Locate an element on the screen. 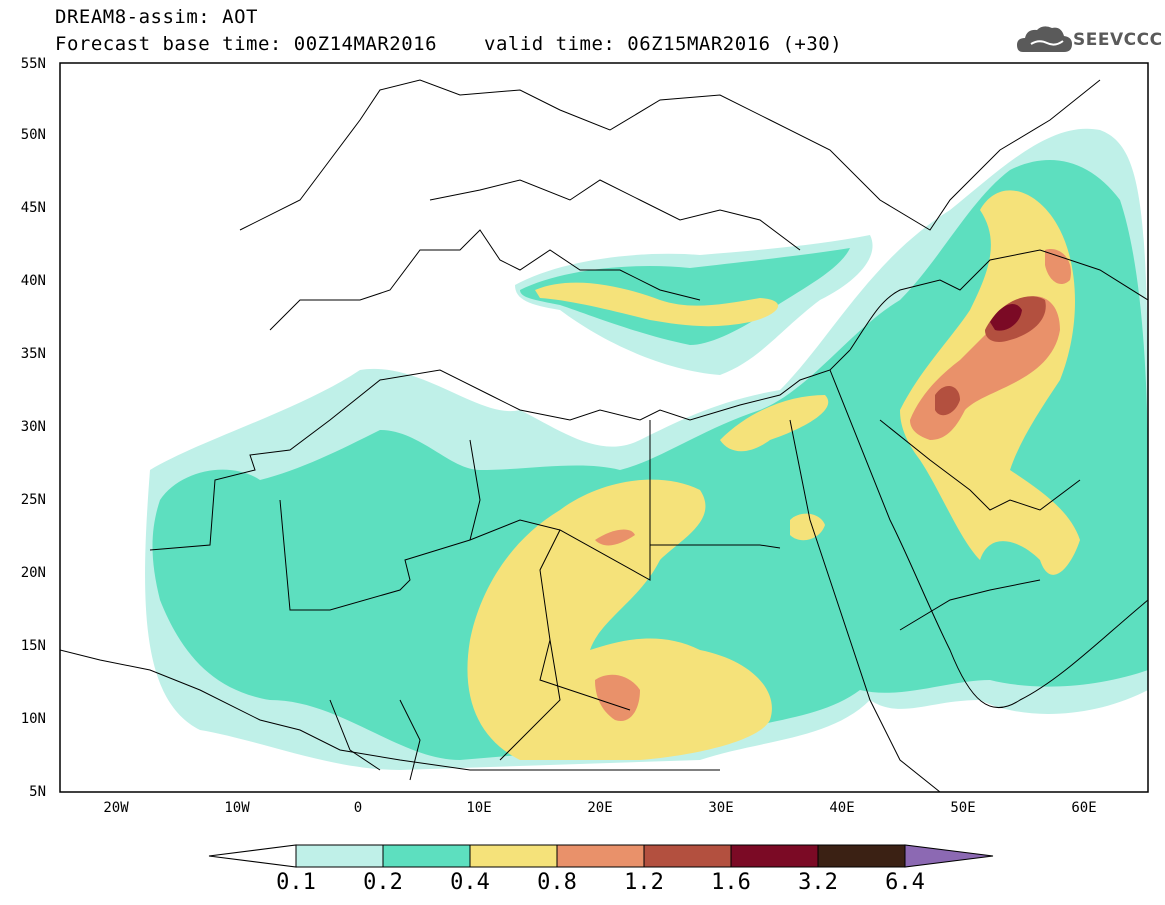 The height and width of the screenshot is (905, 1165). colorbar-label: 0.4 is located at coordinates (470, 882).